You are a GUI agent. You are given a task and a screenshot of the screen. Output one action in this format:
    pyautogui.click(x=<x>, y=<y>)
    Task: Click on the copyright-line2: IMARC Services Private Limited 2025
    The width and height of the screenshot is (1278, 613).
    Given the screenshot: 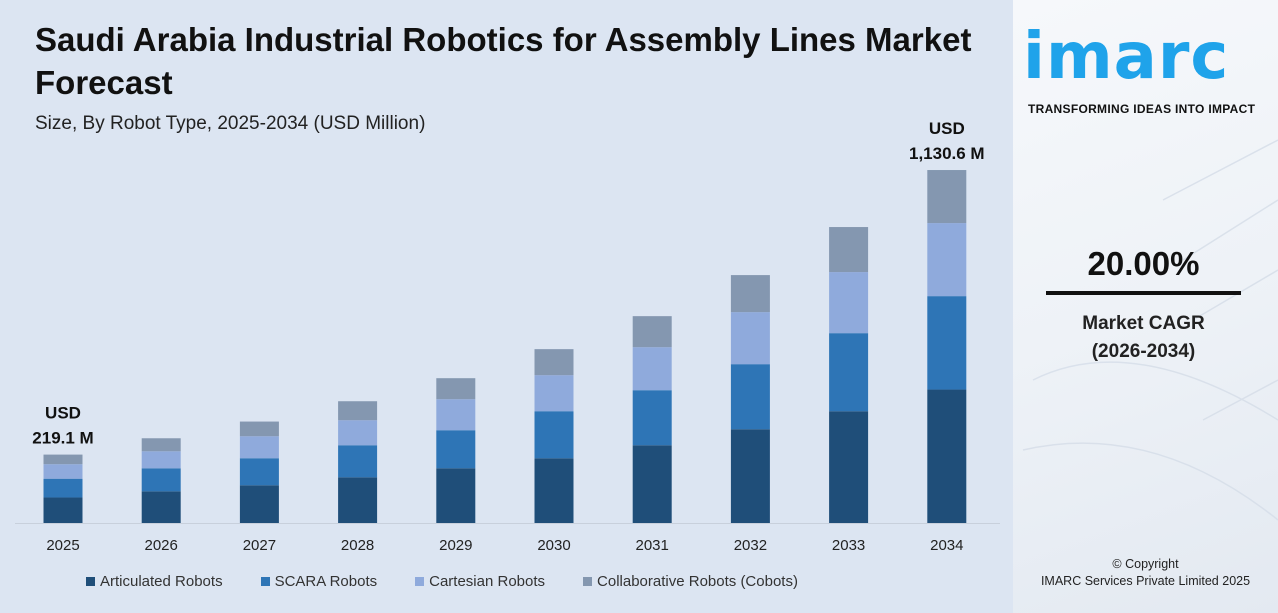 What is the action you would take?
    pyautogui.click(x=1145, y=581)
    